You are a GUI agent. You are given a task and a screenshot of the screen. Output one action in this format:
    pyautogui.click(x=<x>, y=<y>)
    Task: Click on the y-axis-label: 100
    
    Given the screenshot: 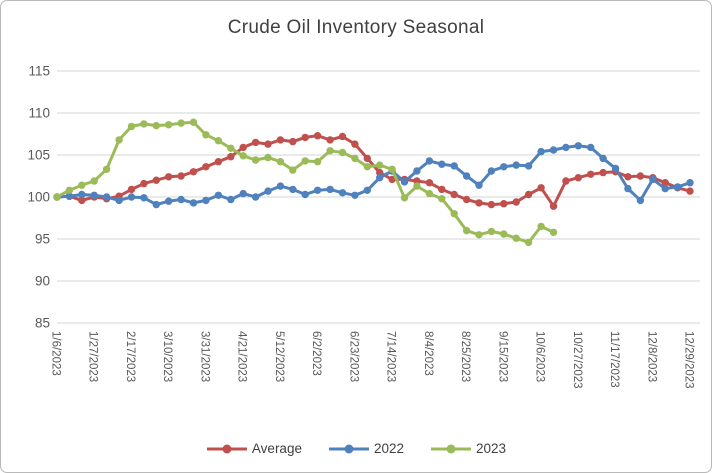 What is the action you would take?
    pyautogui.click(x=38, y=197)
    